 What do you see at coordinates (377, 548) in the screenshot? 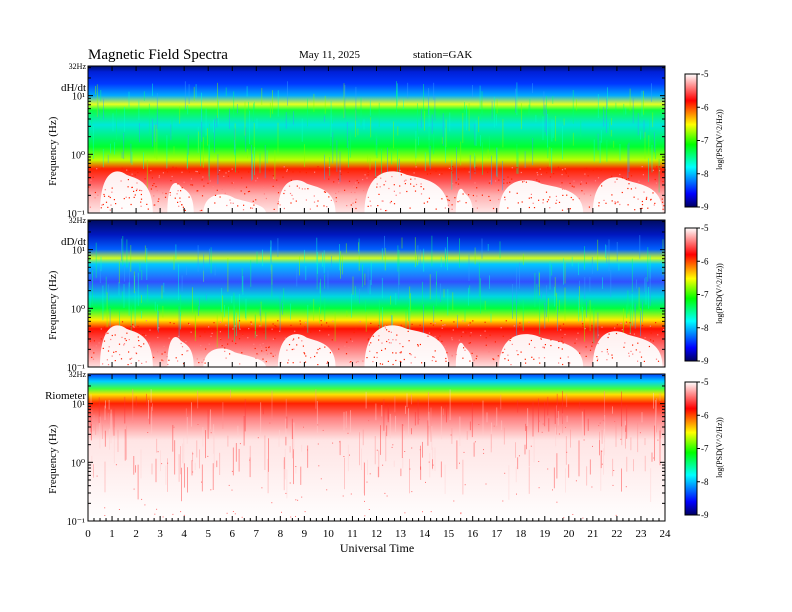
I see `x-axis-label: Universal Time` at bounding box center [377, 548].